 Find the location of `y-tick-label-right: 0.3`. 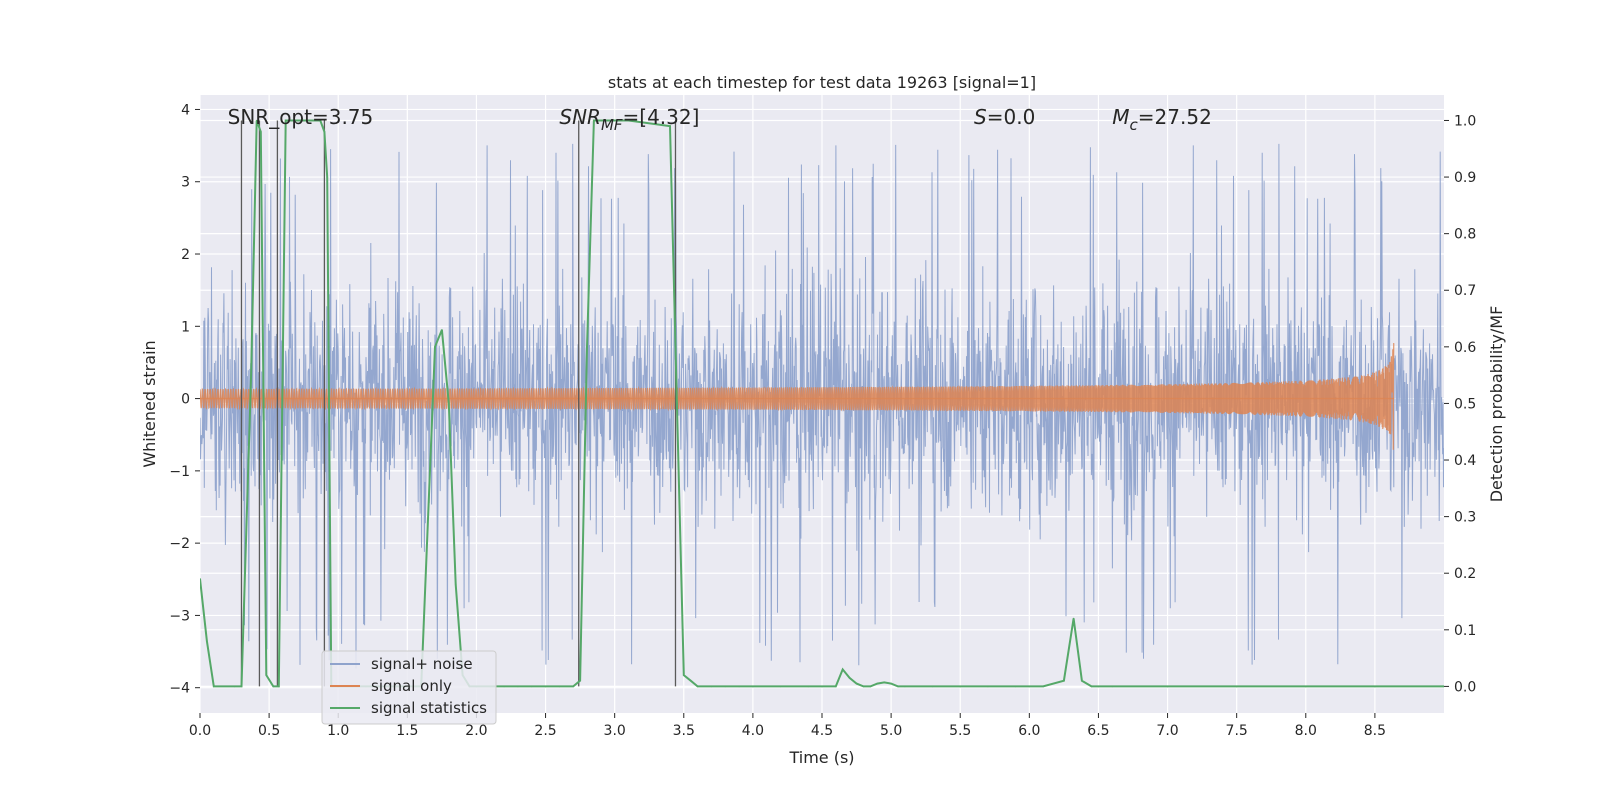

y-tick-label-right: 0.3 is located at coordinates (1465, 518).